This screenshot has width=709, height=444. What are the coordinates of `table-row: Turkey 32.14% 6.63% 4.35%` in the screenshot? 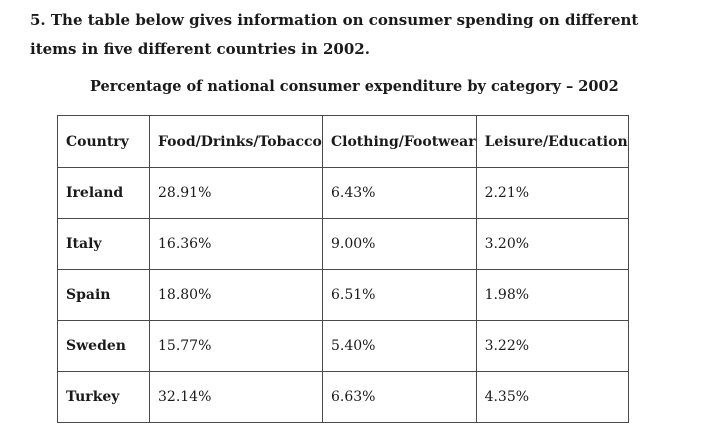 It's located at (343, 397).